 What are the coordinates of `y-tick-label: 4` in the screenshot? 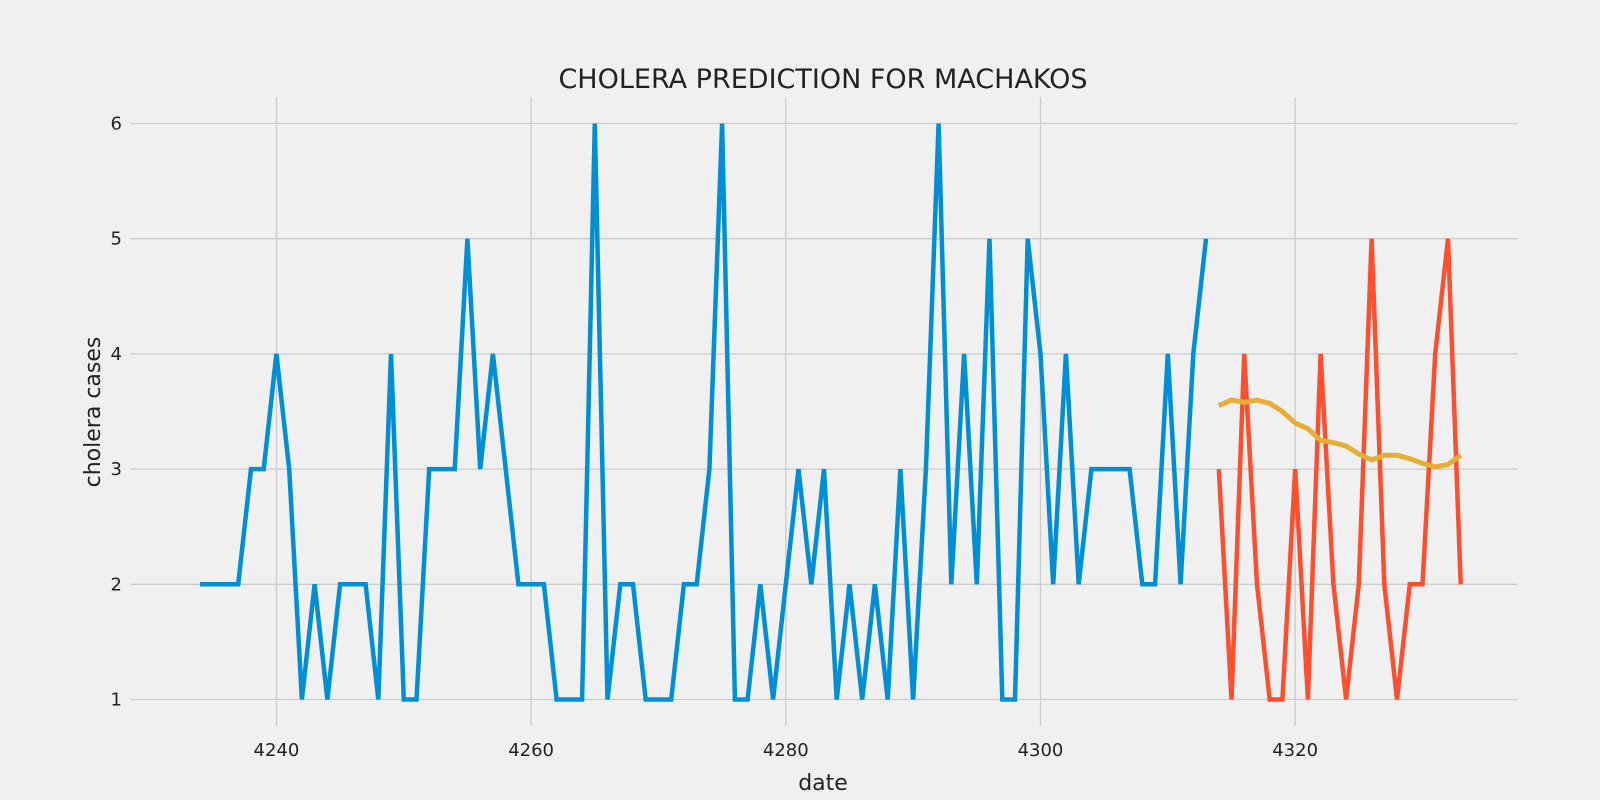 It's located at (116, 354).